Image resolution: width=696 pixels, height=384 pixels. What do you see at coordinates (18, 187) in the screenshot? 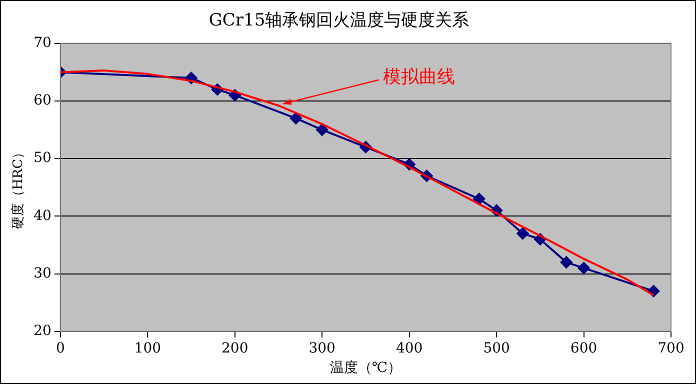
I see `y-axis-title: 硬度（HRC）` at bounding box center [18, 187].